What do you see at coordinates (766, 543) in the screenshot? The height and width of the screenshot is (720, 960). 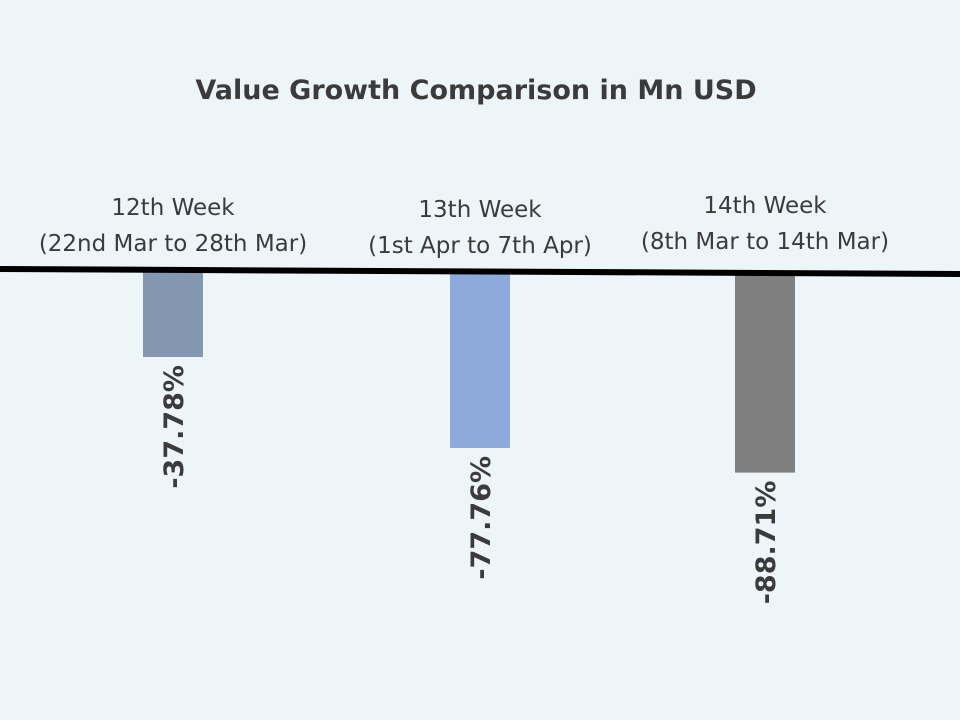 I see `value-label-3: -88.71%` at bounding box center [766, 543].